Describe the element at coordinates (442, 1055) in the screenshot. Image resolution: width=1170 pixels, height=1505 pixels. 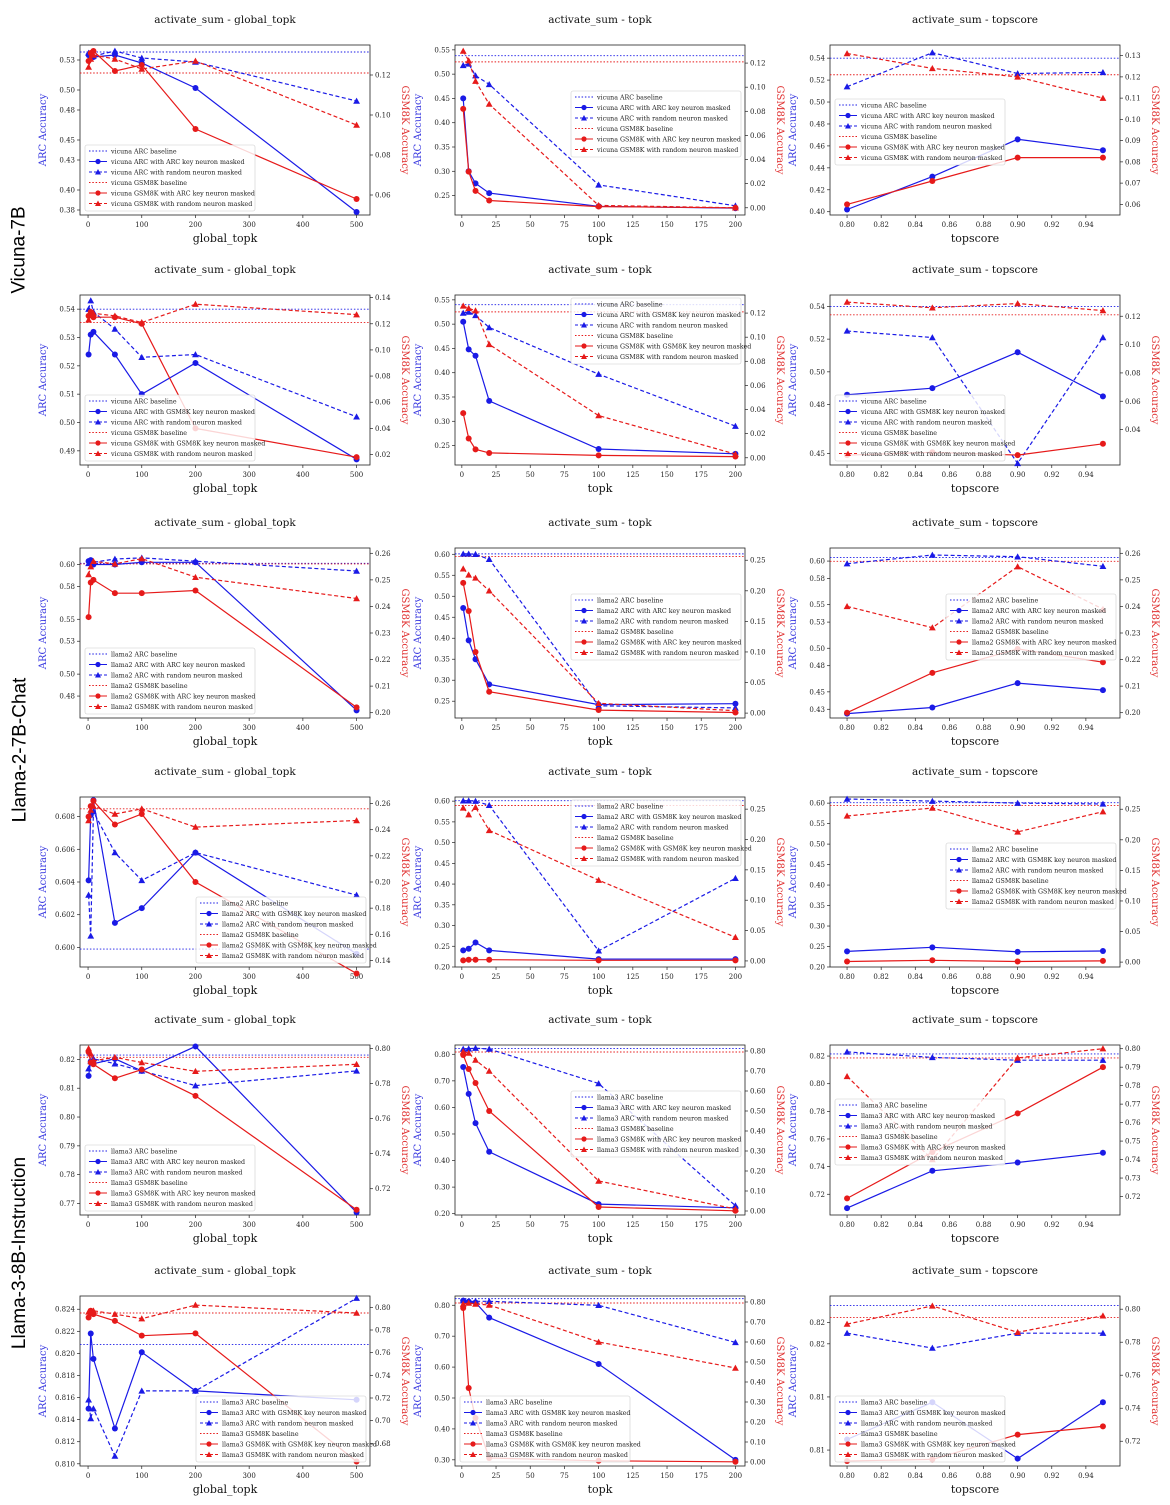
I see `y-tick-label: 0.80` at that location.